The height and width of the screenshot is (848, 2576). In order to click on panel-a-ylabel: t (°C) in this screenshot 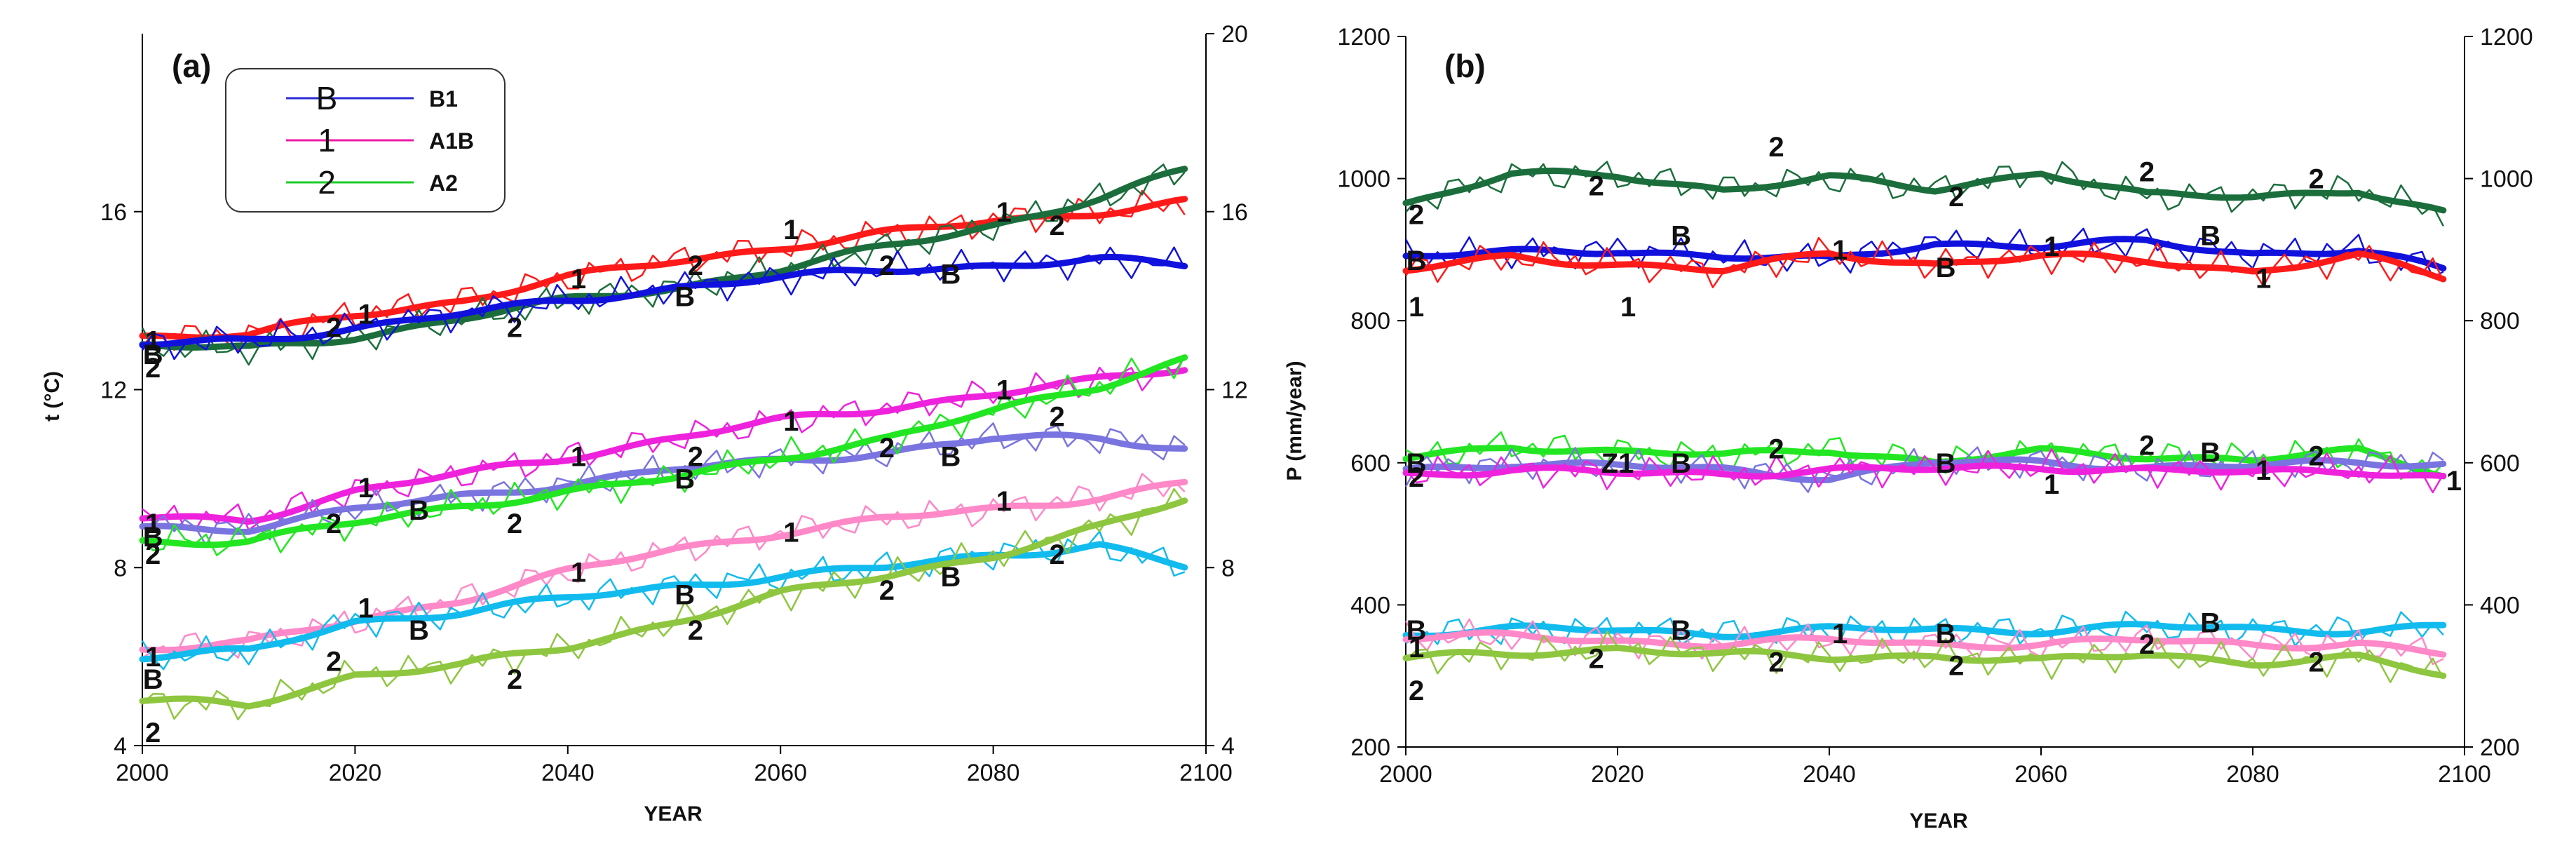, I will do `click(53, 396)`.